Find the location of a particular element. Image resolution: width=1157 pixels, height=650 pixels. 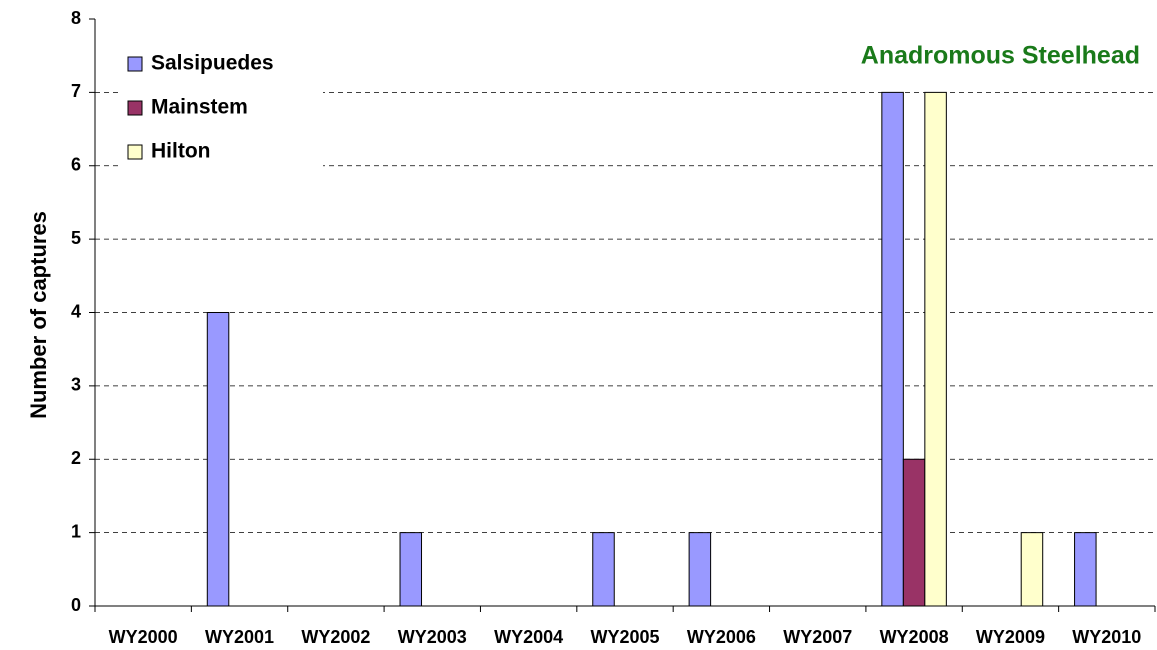

y-tick-label: 0 is located at coordinates (76, 605).